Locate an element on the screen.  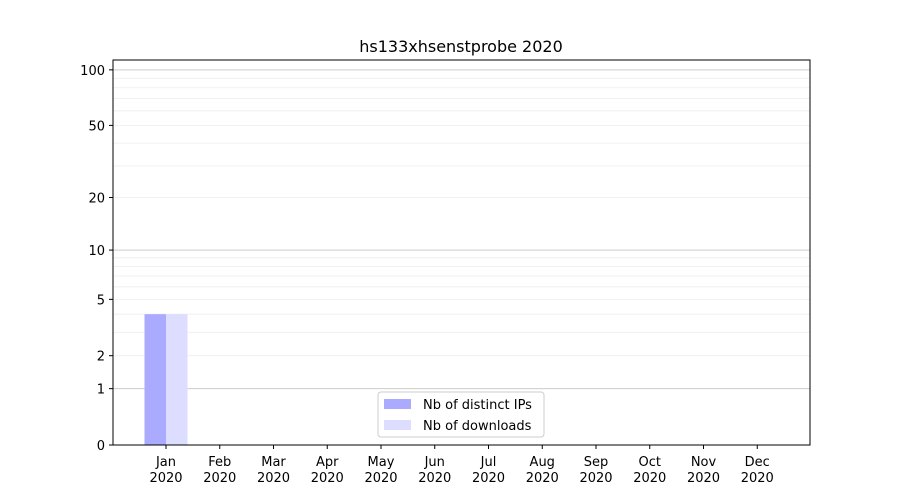
legend-label-downloads: Nb of downloads is located at coordinates (477, 426).